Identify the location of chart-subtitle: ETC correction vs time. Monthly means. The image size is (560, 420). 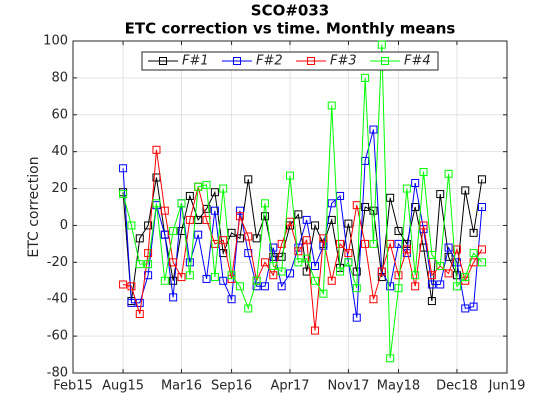
(290, 29).